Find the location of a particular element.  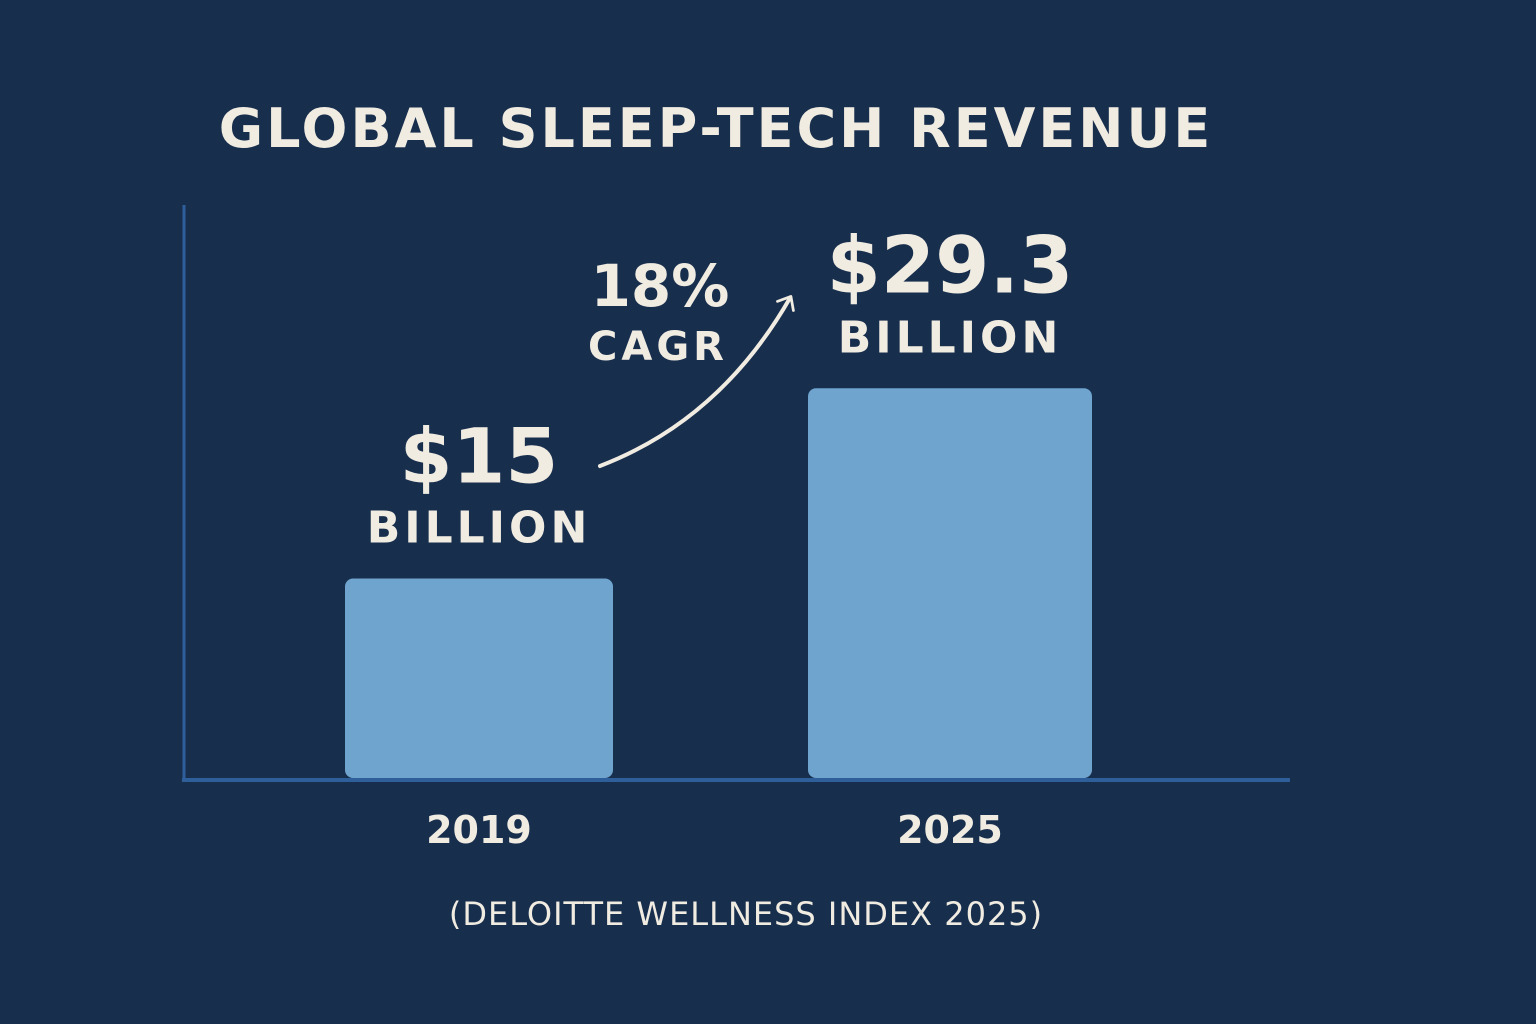

x-tick-label-2025: 2025 is located at coordinates (950, 830).